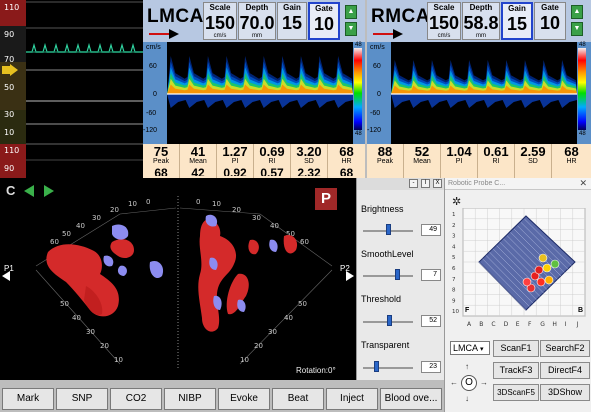 The height and width of the screenshot is (412, 591). Describe the element at coordinates (484, 382) in the screenshot. I see `arrow-right-icon: →` at that location.